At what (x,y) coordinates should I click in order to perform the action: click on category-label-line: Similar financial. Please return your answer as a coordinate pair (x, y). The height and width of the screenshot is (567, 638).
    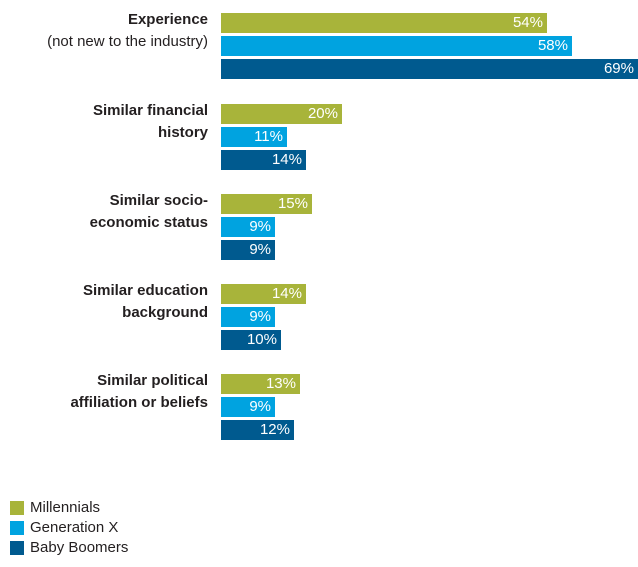
    Looking at the image, I should click on (150, 110).